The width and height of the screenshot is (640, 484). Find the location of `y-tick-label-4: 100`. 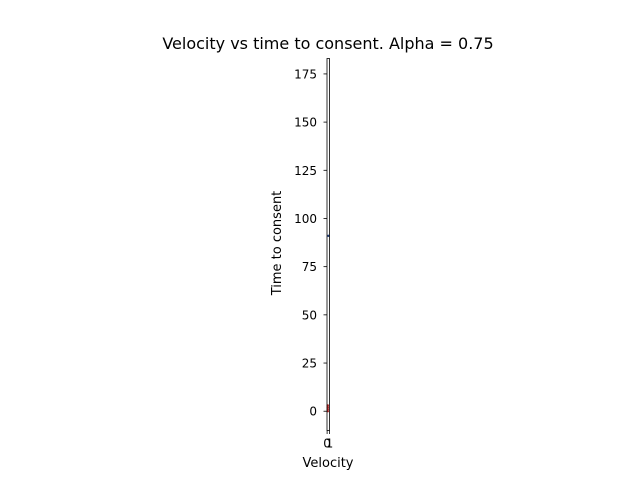

y-tick-label-4: 100 is located at coordinates (305, 219).